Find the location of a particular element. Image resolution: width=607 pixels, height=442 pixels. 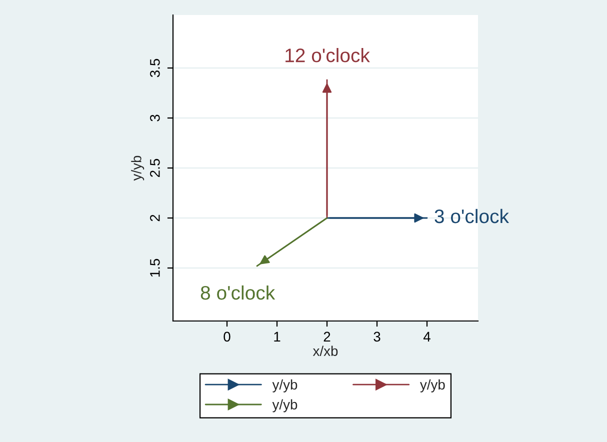

y-tick-label: 1.5 is located at coordinates (155, 267).